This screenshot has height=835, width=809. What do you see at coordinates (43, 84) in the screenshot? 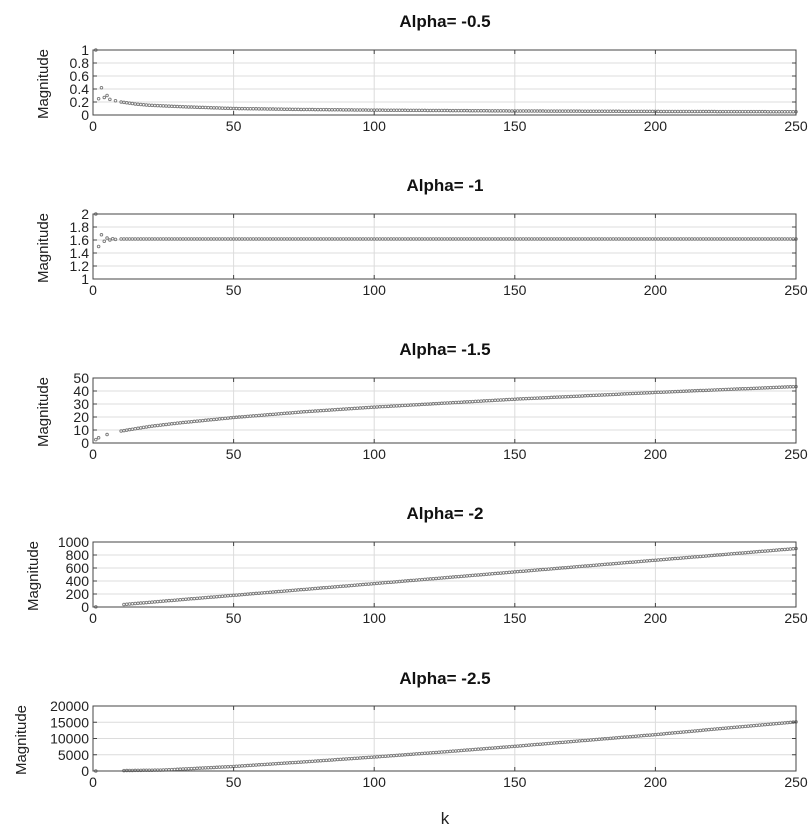
I see `y-axis-label-1: Magnitude` at bounding box center [43, 84].